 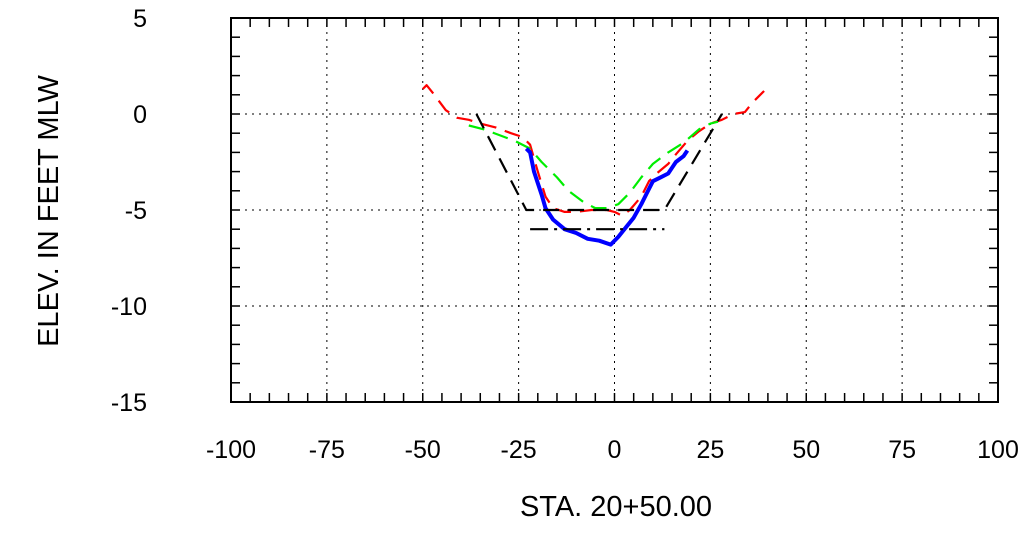 I want to click on data-series-group, so click(x=593, y=165).